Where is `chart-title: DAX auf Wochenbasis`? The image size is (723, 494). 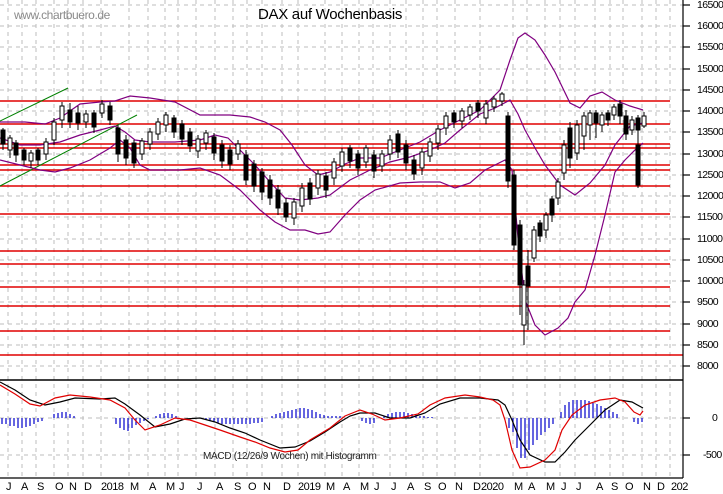
chart-title: DAX auf Wochenbasis is located at coordinates (330, 14).